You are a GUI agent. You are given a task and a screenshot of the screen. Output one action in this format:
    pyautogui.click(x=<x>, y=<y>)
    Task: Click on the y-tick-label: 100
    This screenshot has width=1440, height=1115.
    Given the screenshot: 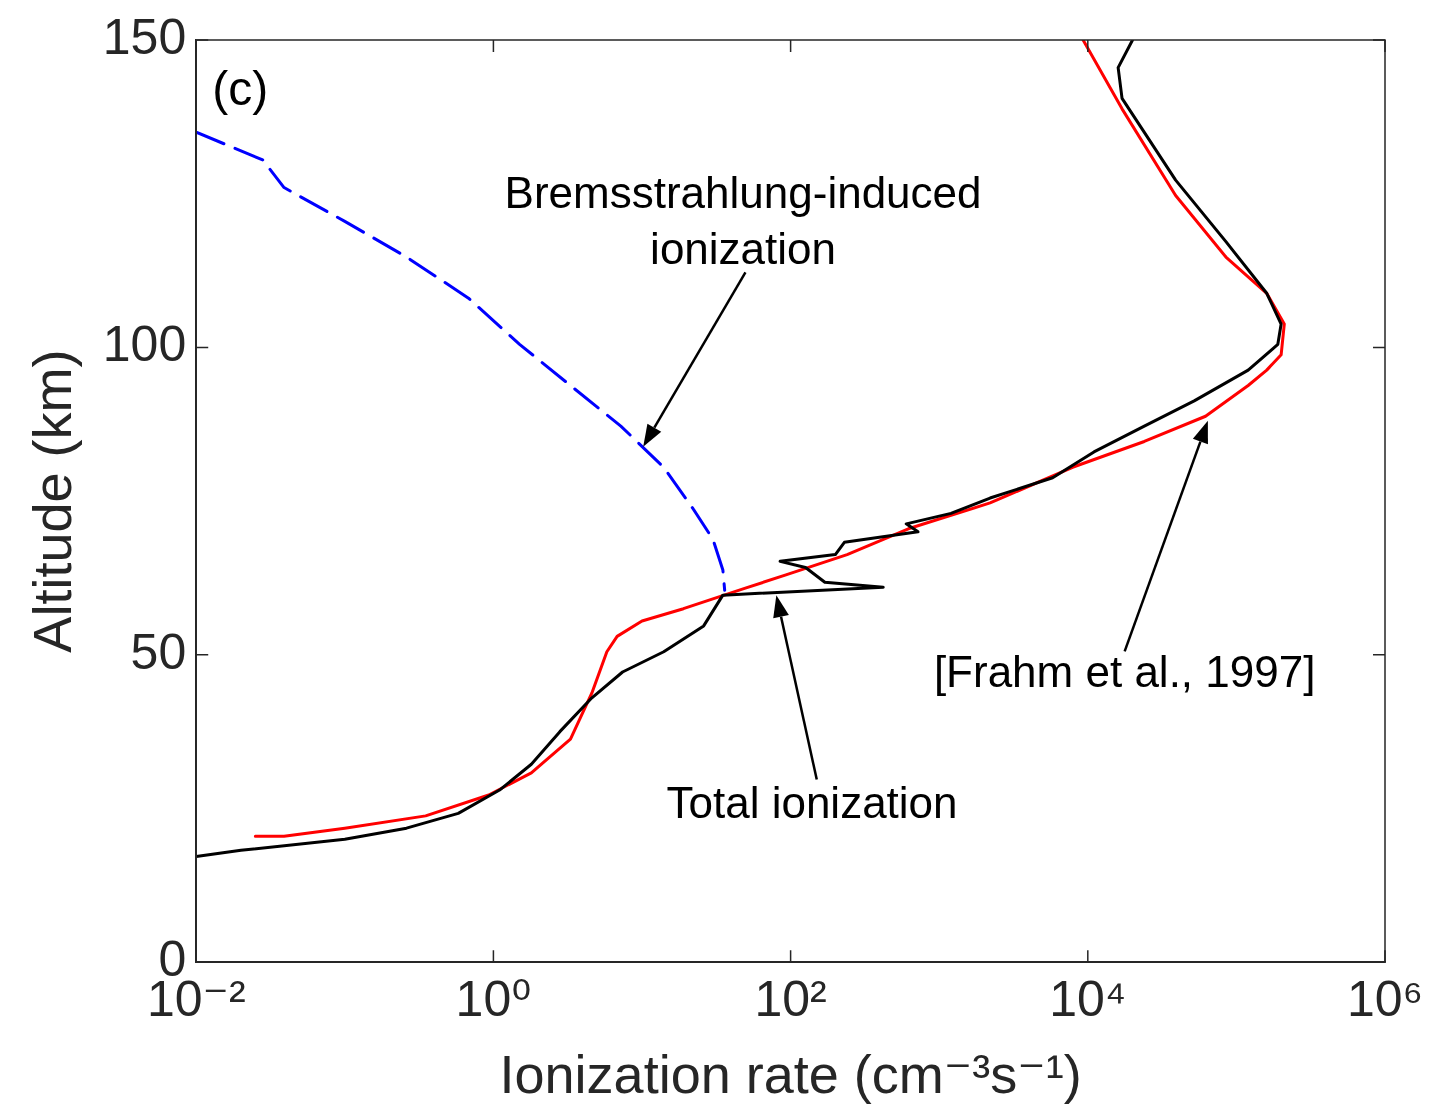 What is the action you would take?
    pyautogui.click(x=144, y=344)
    